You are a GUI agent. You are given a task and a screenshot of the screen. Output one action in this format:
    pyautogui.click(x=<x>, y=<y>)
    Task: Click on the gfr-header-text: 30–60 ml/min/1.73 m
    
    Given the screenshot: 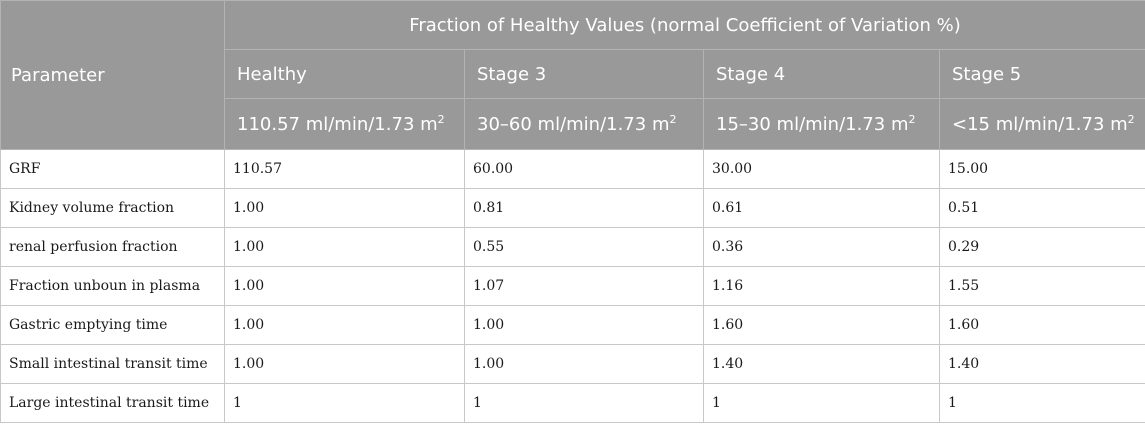 What is the action you would take?
    pyautogui.click(x=573, y=124)
    